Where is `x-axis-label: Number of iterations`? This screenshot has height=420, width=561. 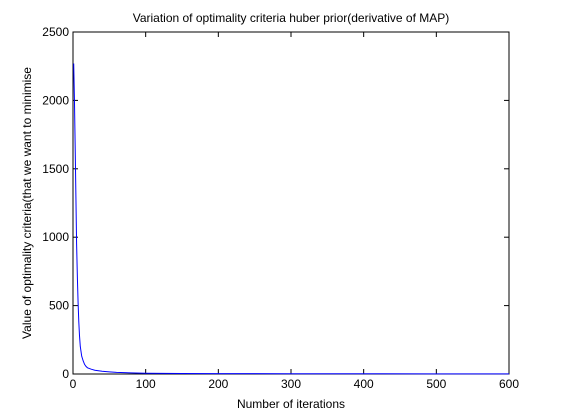 x-axis-label: Number of iterations is located at coordinates (291, 404).